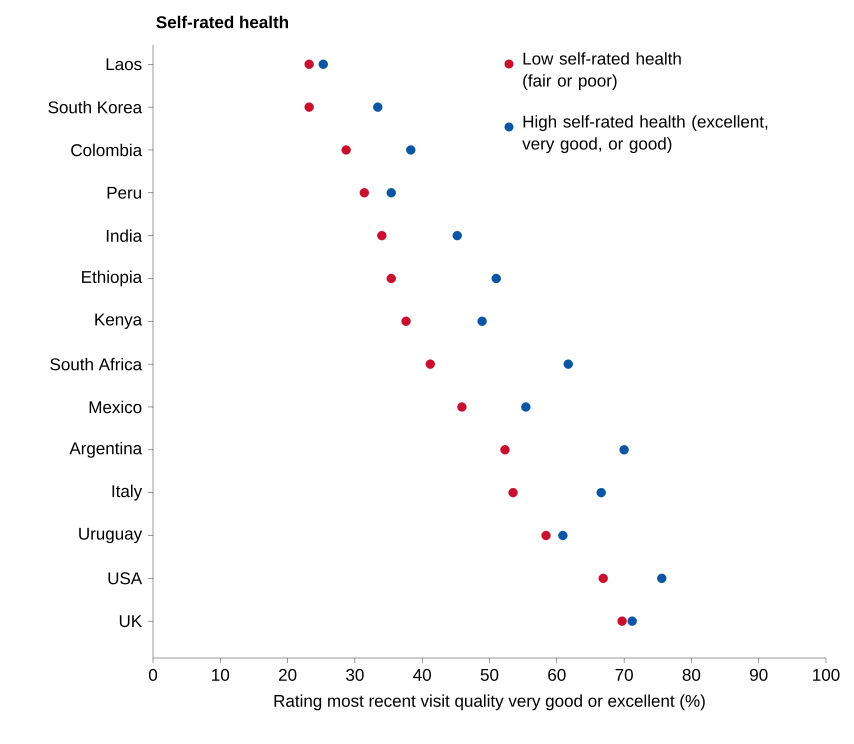 Image resolution: width=854 pixels, height=744 pixels. I want to click on y-tick-label: Argentina, so click(105, 450).